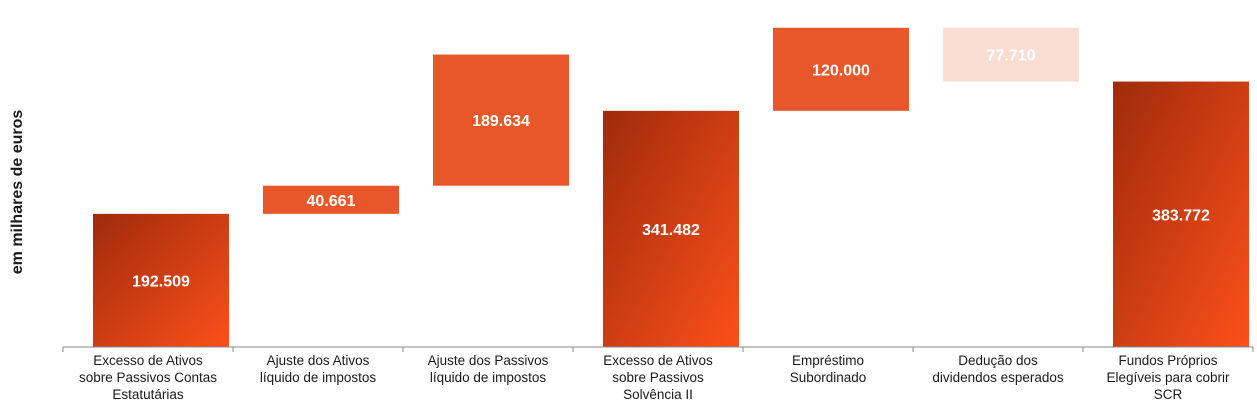  I want to click on x-tick-label: Dedução dos dividendos esperados, so click(998, 369).